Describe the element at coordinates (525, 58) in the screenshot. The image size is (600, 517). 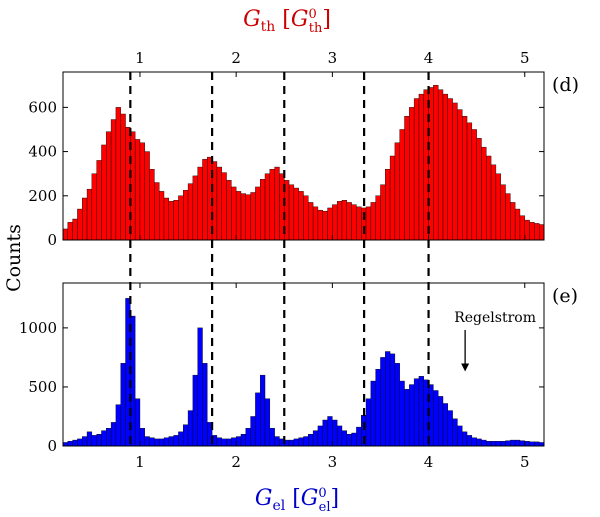
I see `top-xtick-label-5: 5` at that location.